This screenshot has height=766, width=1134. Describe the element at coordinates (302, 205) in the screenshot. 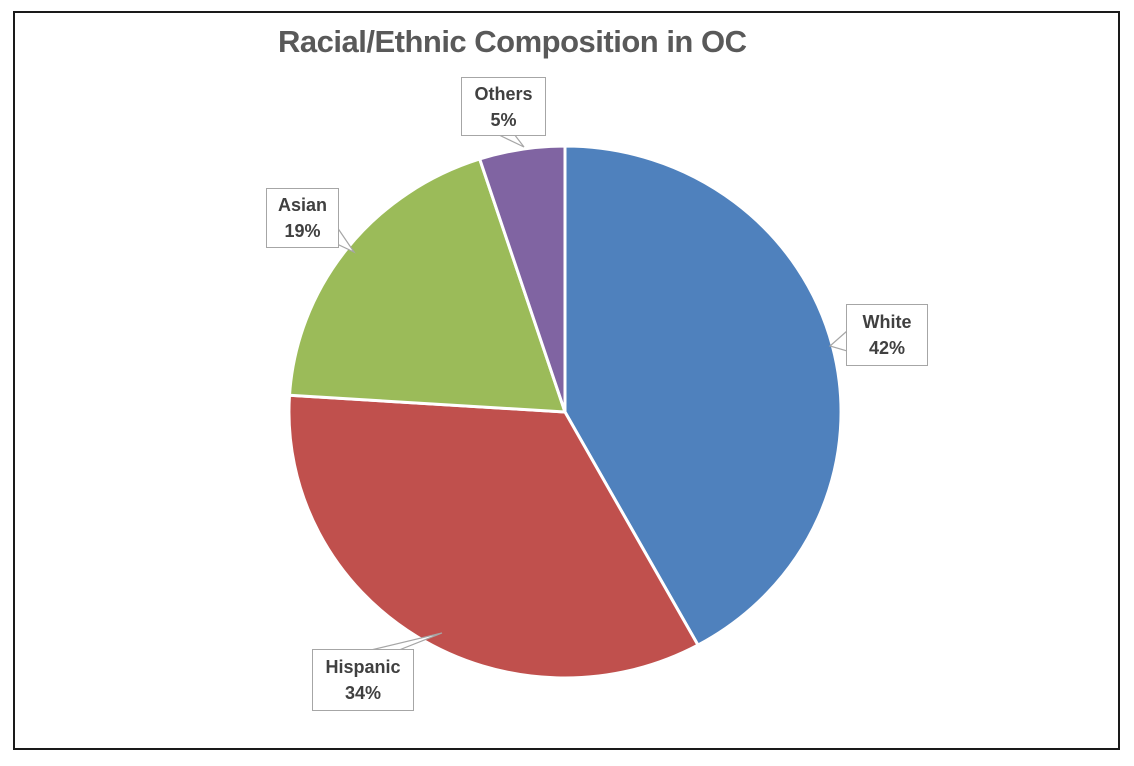

I see `callout-asian-label: Asian` at that location.